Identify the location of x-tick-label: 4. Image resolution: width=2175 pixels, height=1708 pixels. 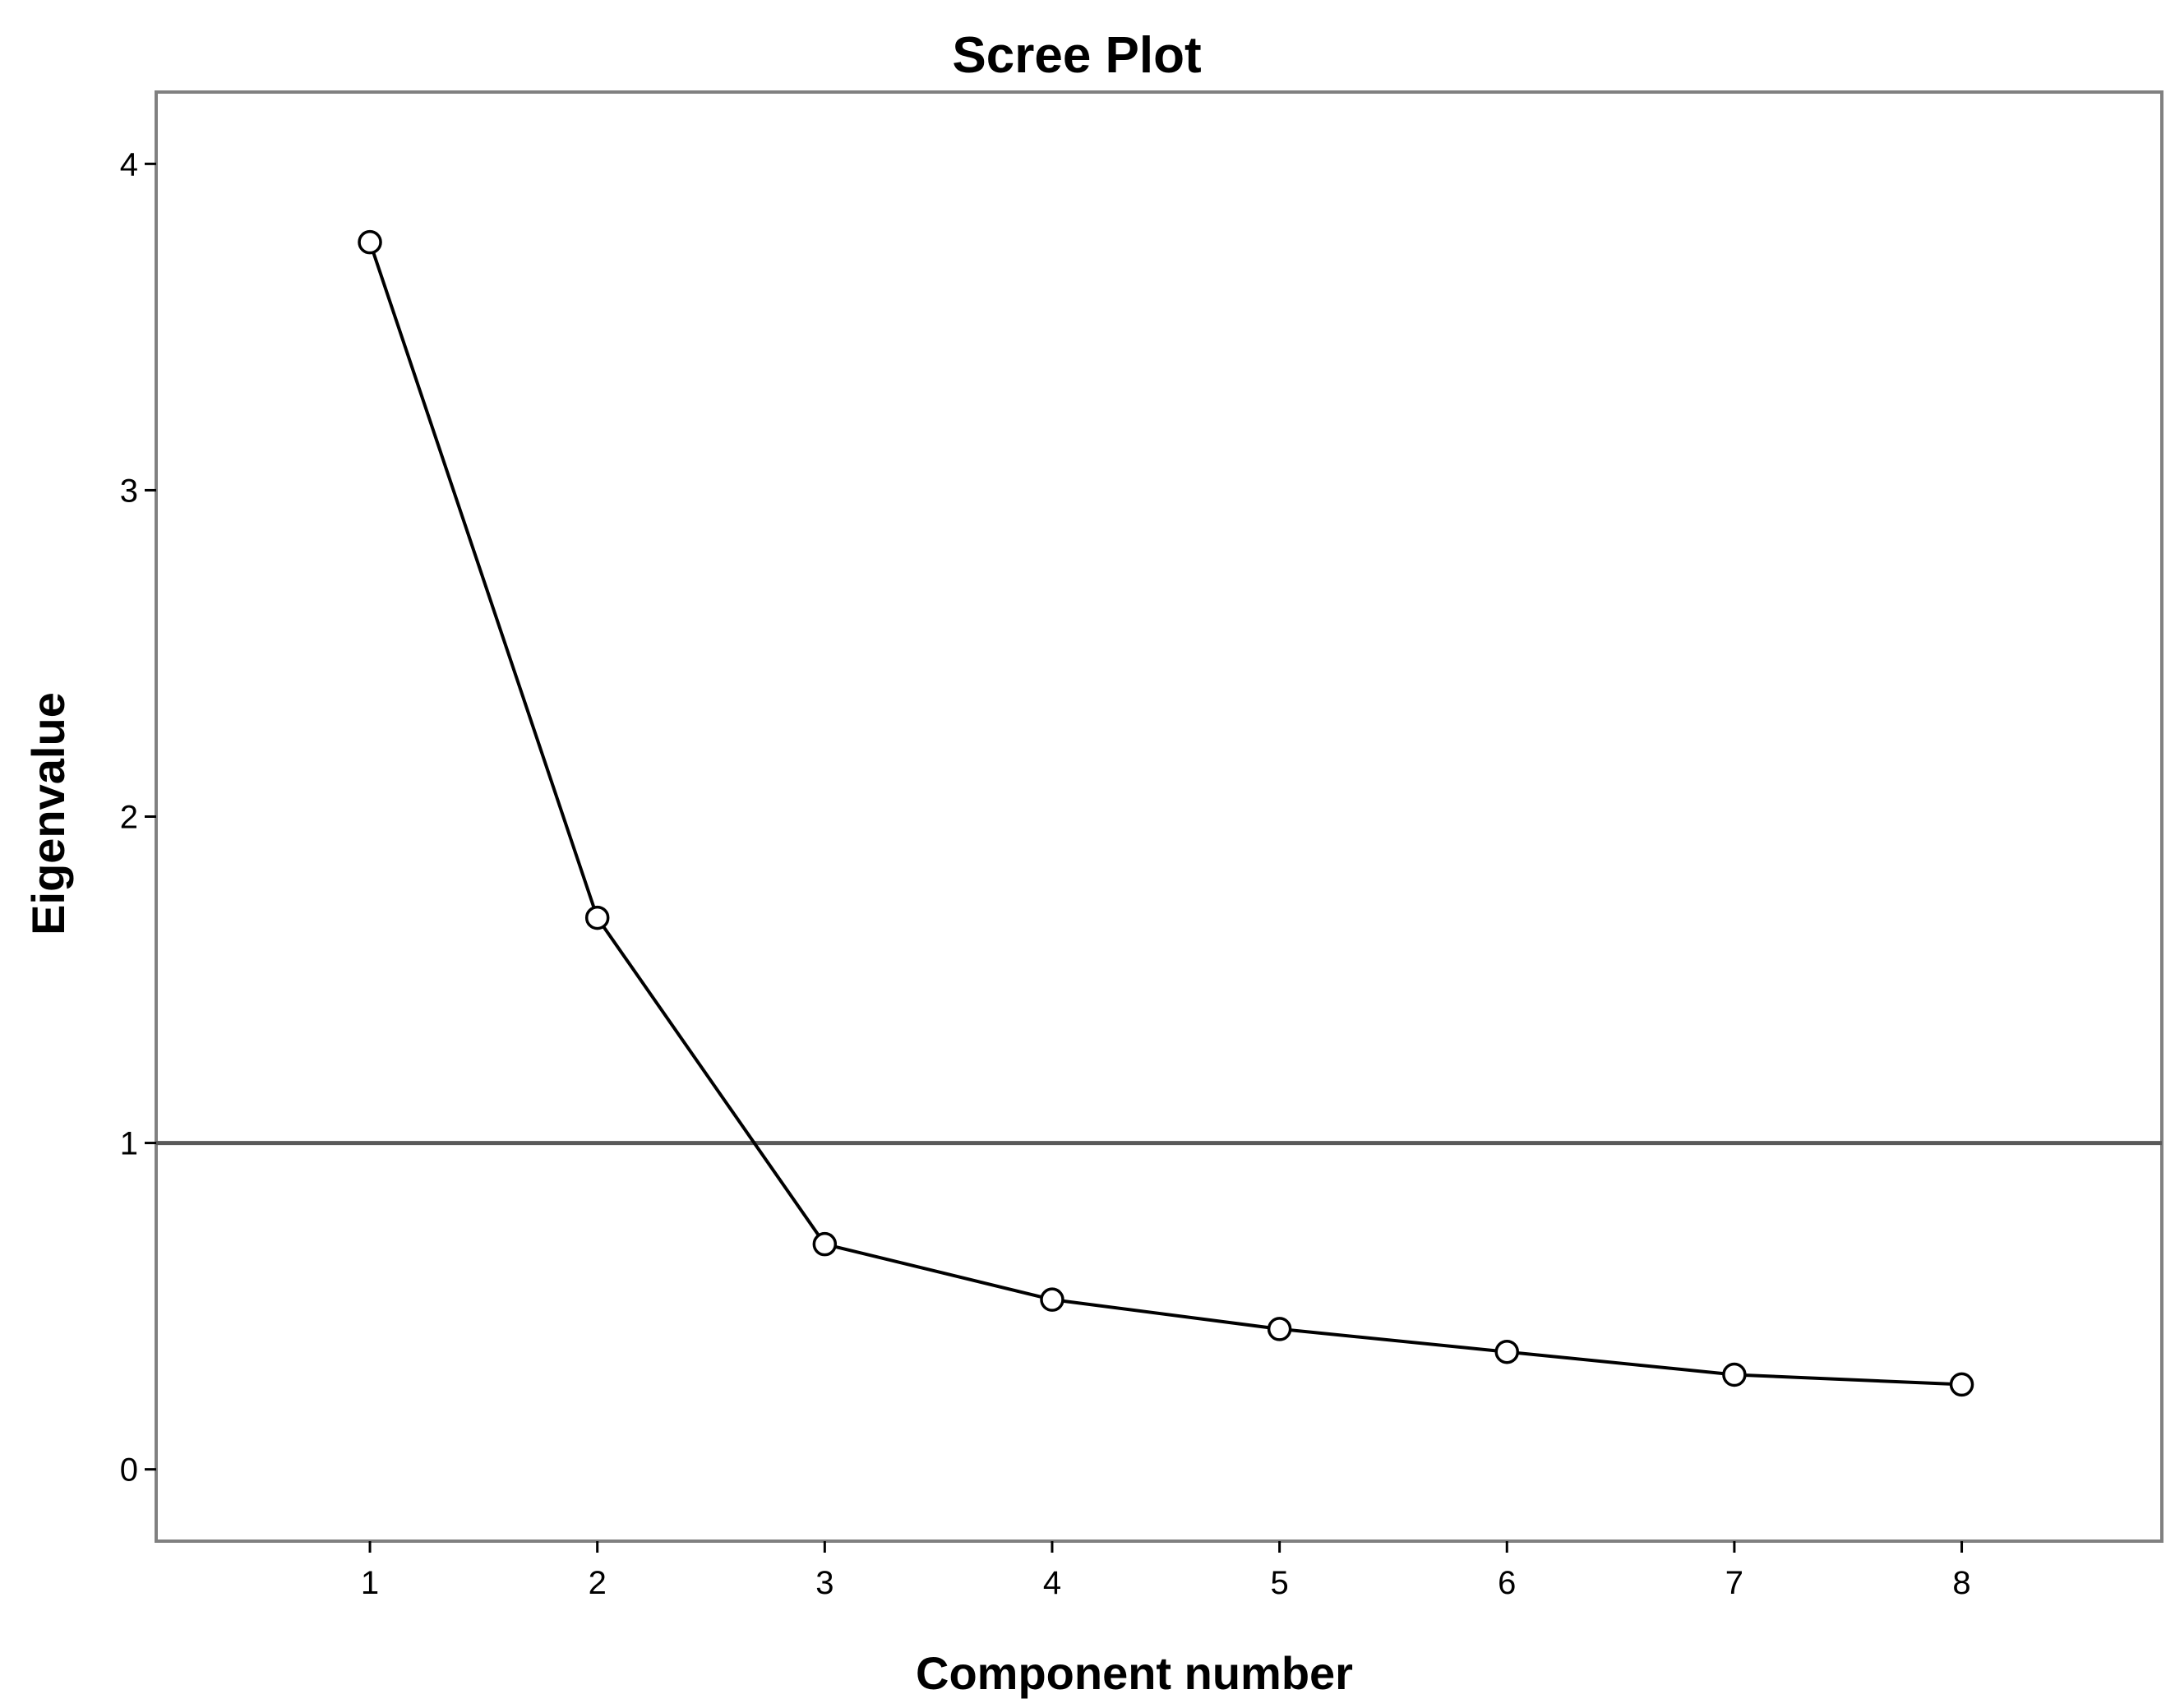
(1052, 1583).